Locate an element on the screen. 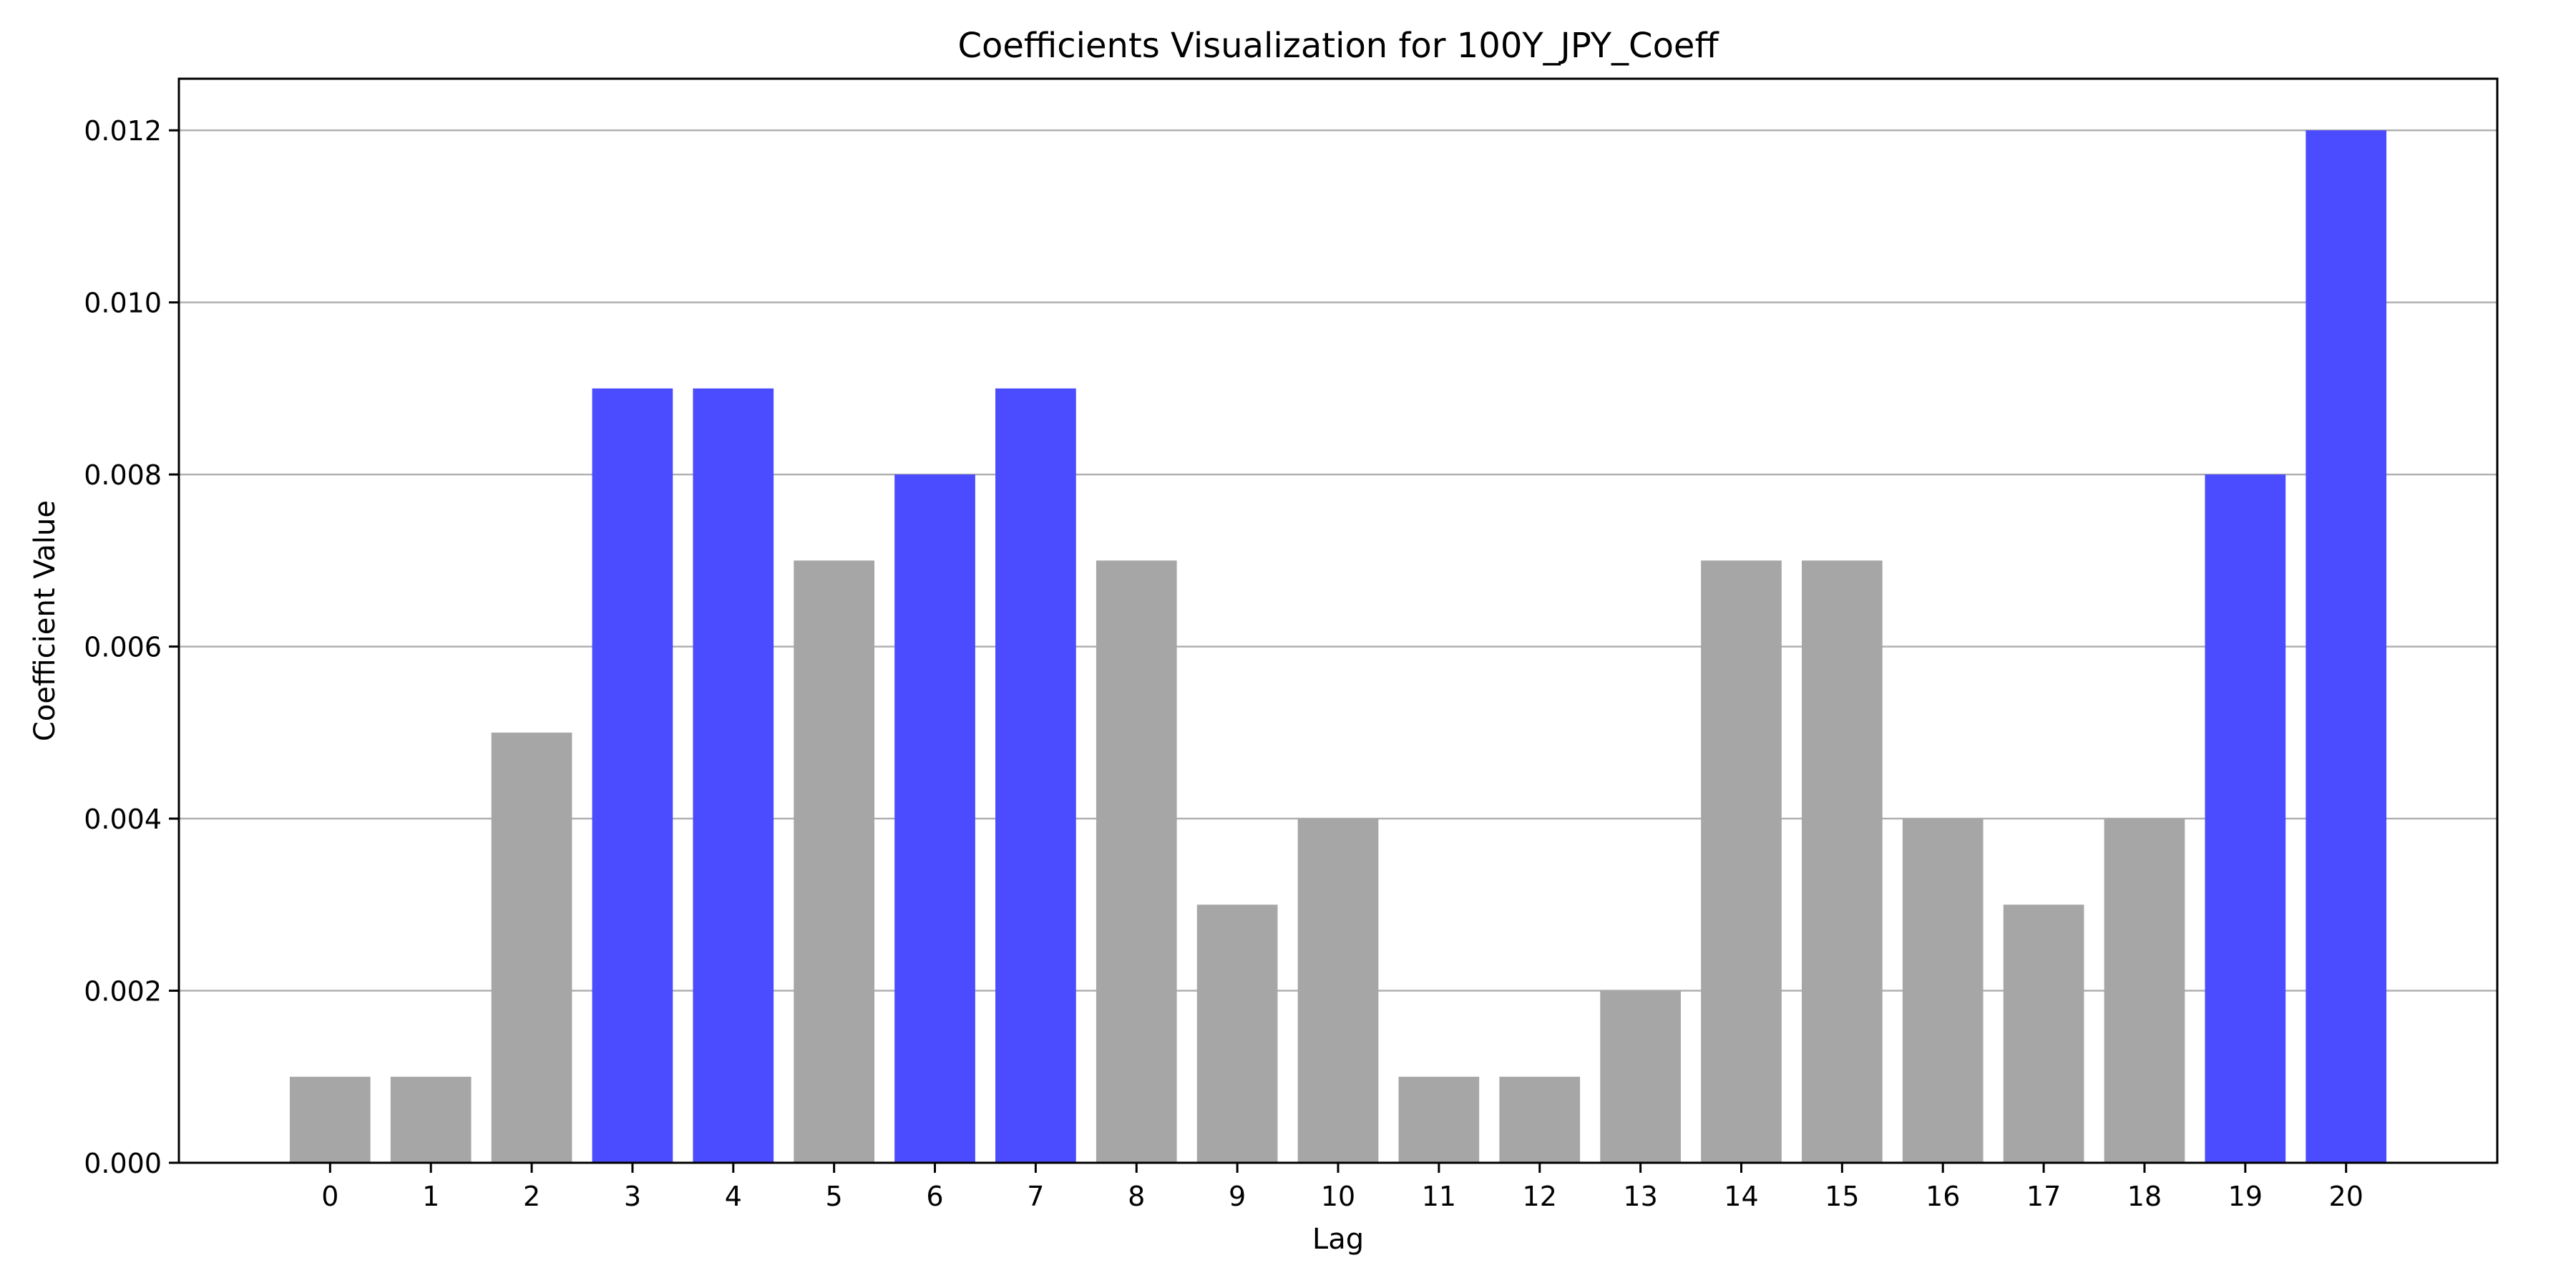 This screenshot has height=1288, width=2576. y-tick-label: 0.006 is located at coordinates (123, 647).